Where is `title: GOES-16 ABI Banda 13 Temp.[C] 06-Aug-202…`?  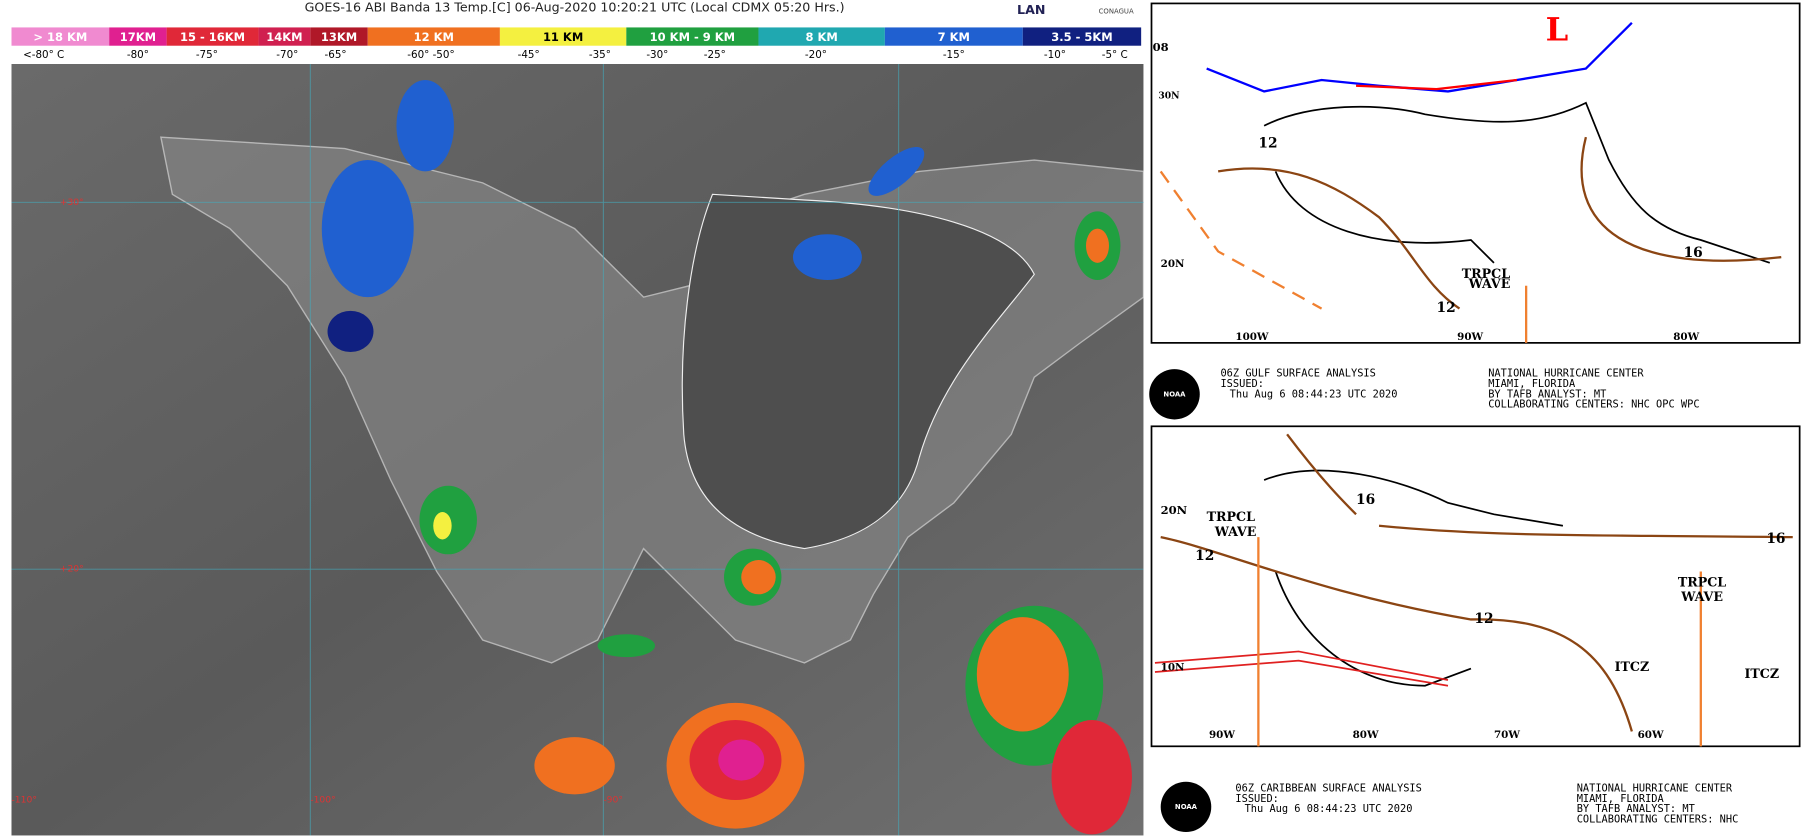 title: GOES-16 ABI Banda 13 Temp.[C] 06-Aug-202… is located at coordinates (575, 7).